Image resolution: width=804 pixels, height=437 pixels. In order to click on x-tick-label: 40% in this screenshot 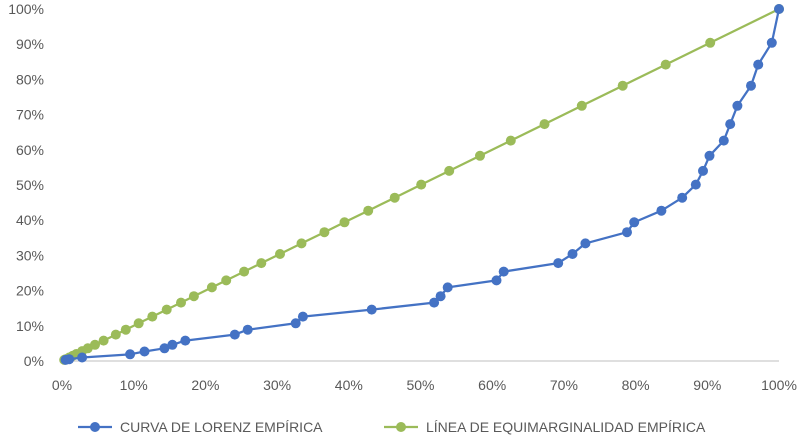, I will do `click(349, 385)`.